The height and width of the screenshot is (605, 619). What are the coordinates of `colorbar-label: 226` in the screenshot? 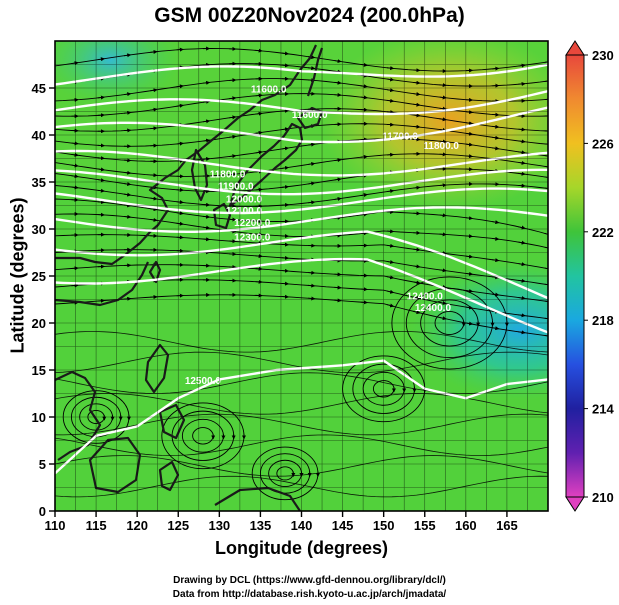 It's located at (603, 143).